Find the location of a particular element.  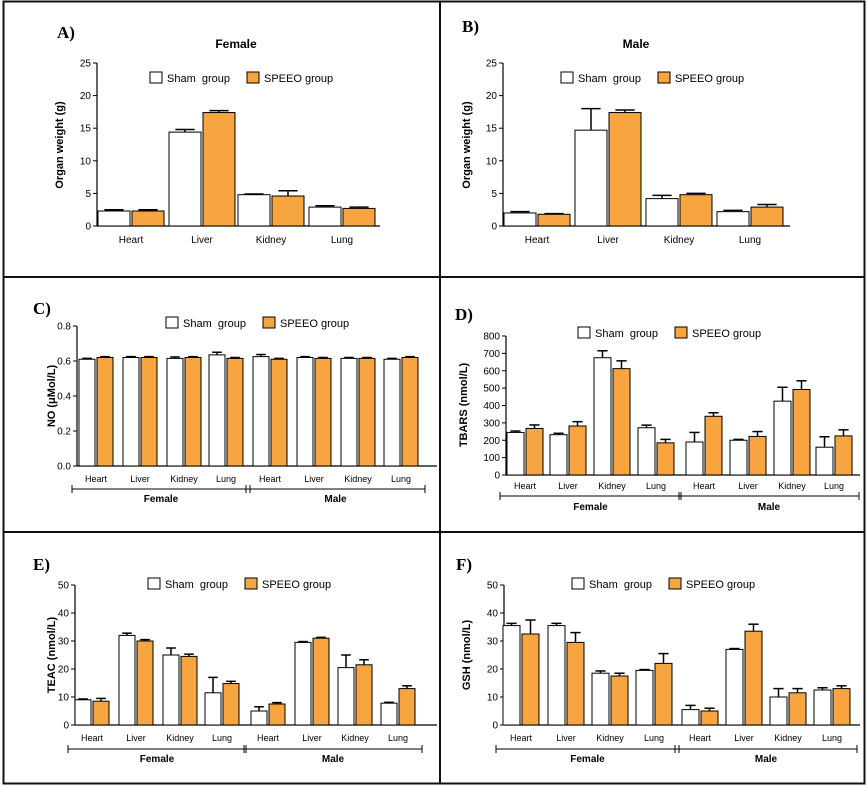

y-axis-label: TEAC (nmol/L) is located at coordinates (52, 654).